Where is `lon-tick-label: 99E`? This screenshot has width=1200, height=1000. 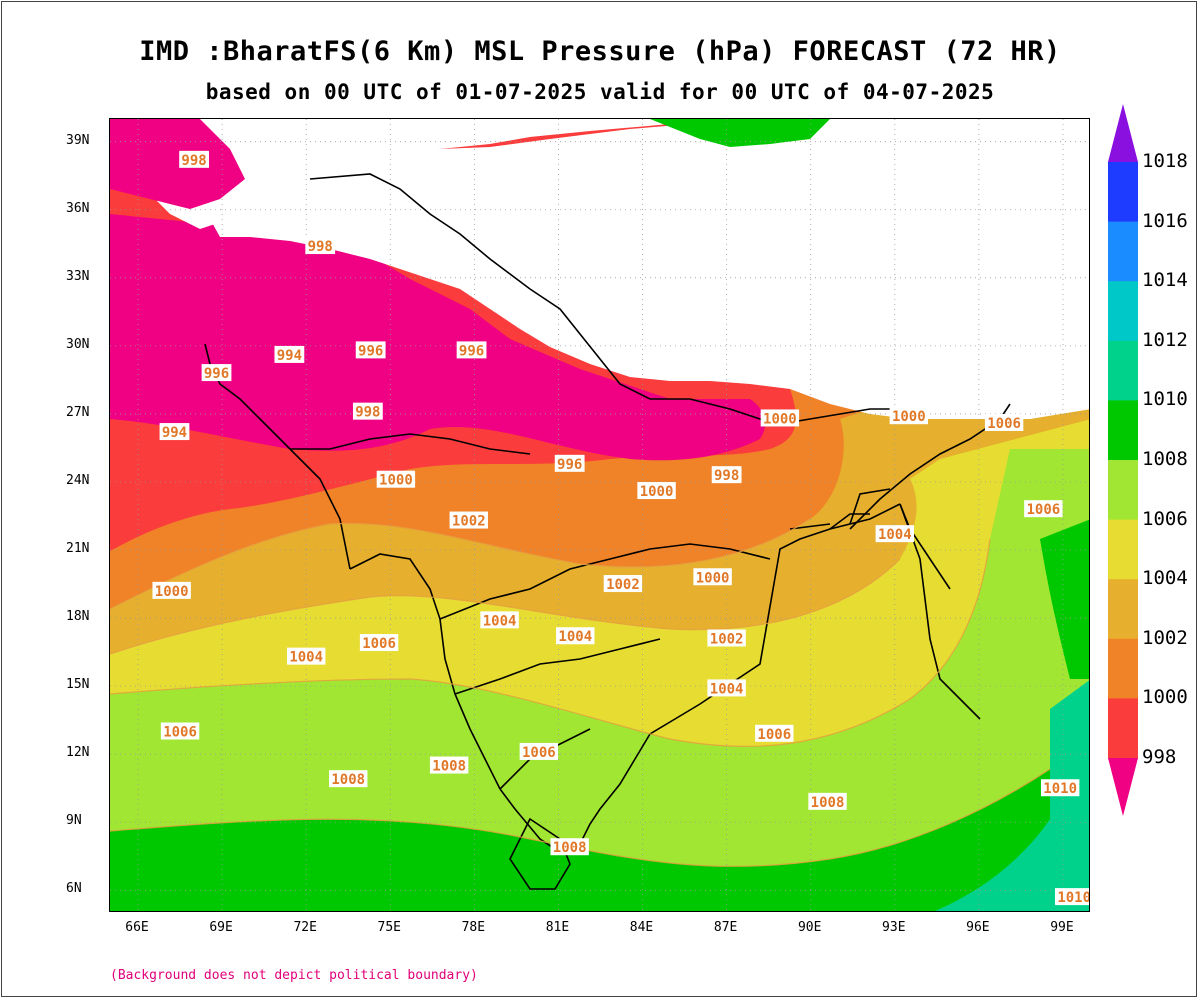 lon-tick-label: 99E is located at coordinates (1062, 927).